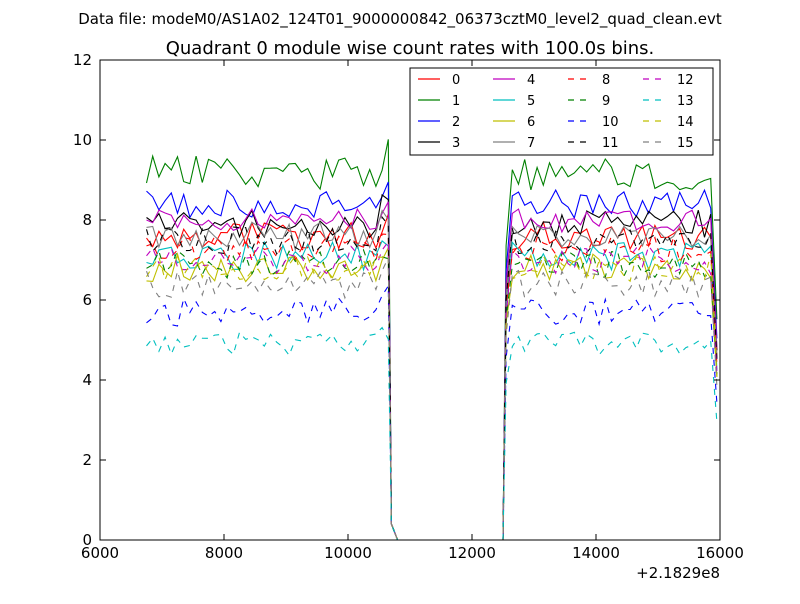 The image size is (800, 604). I want to click on legend-box, so click(561, 111).